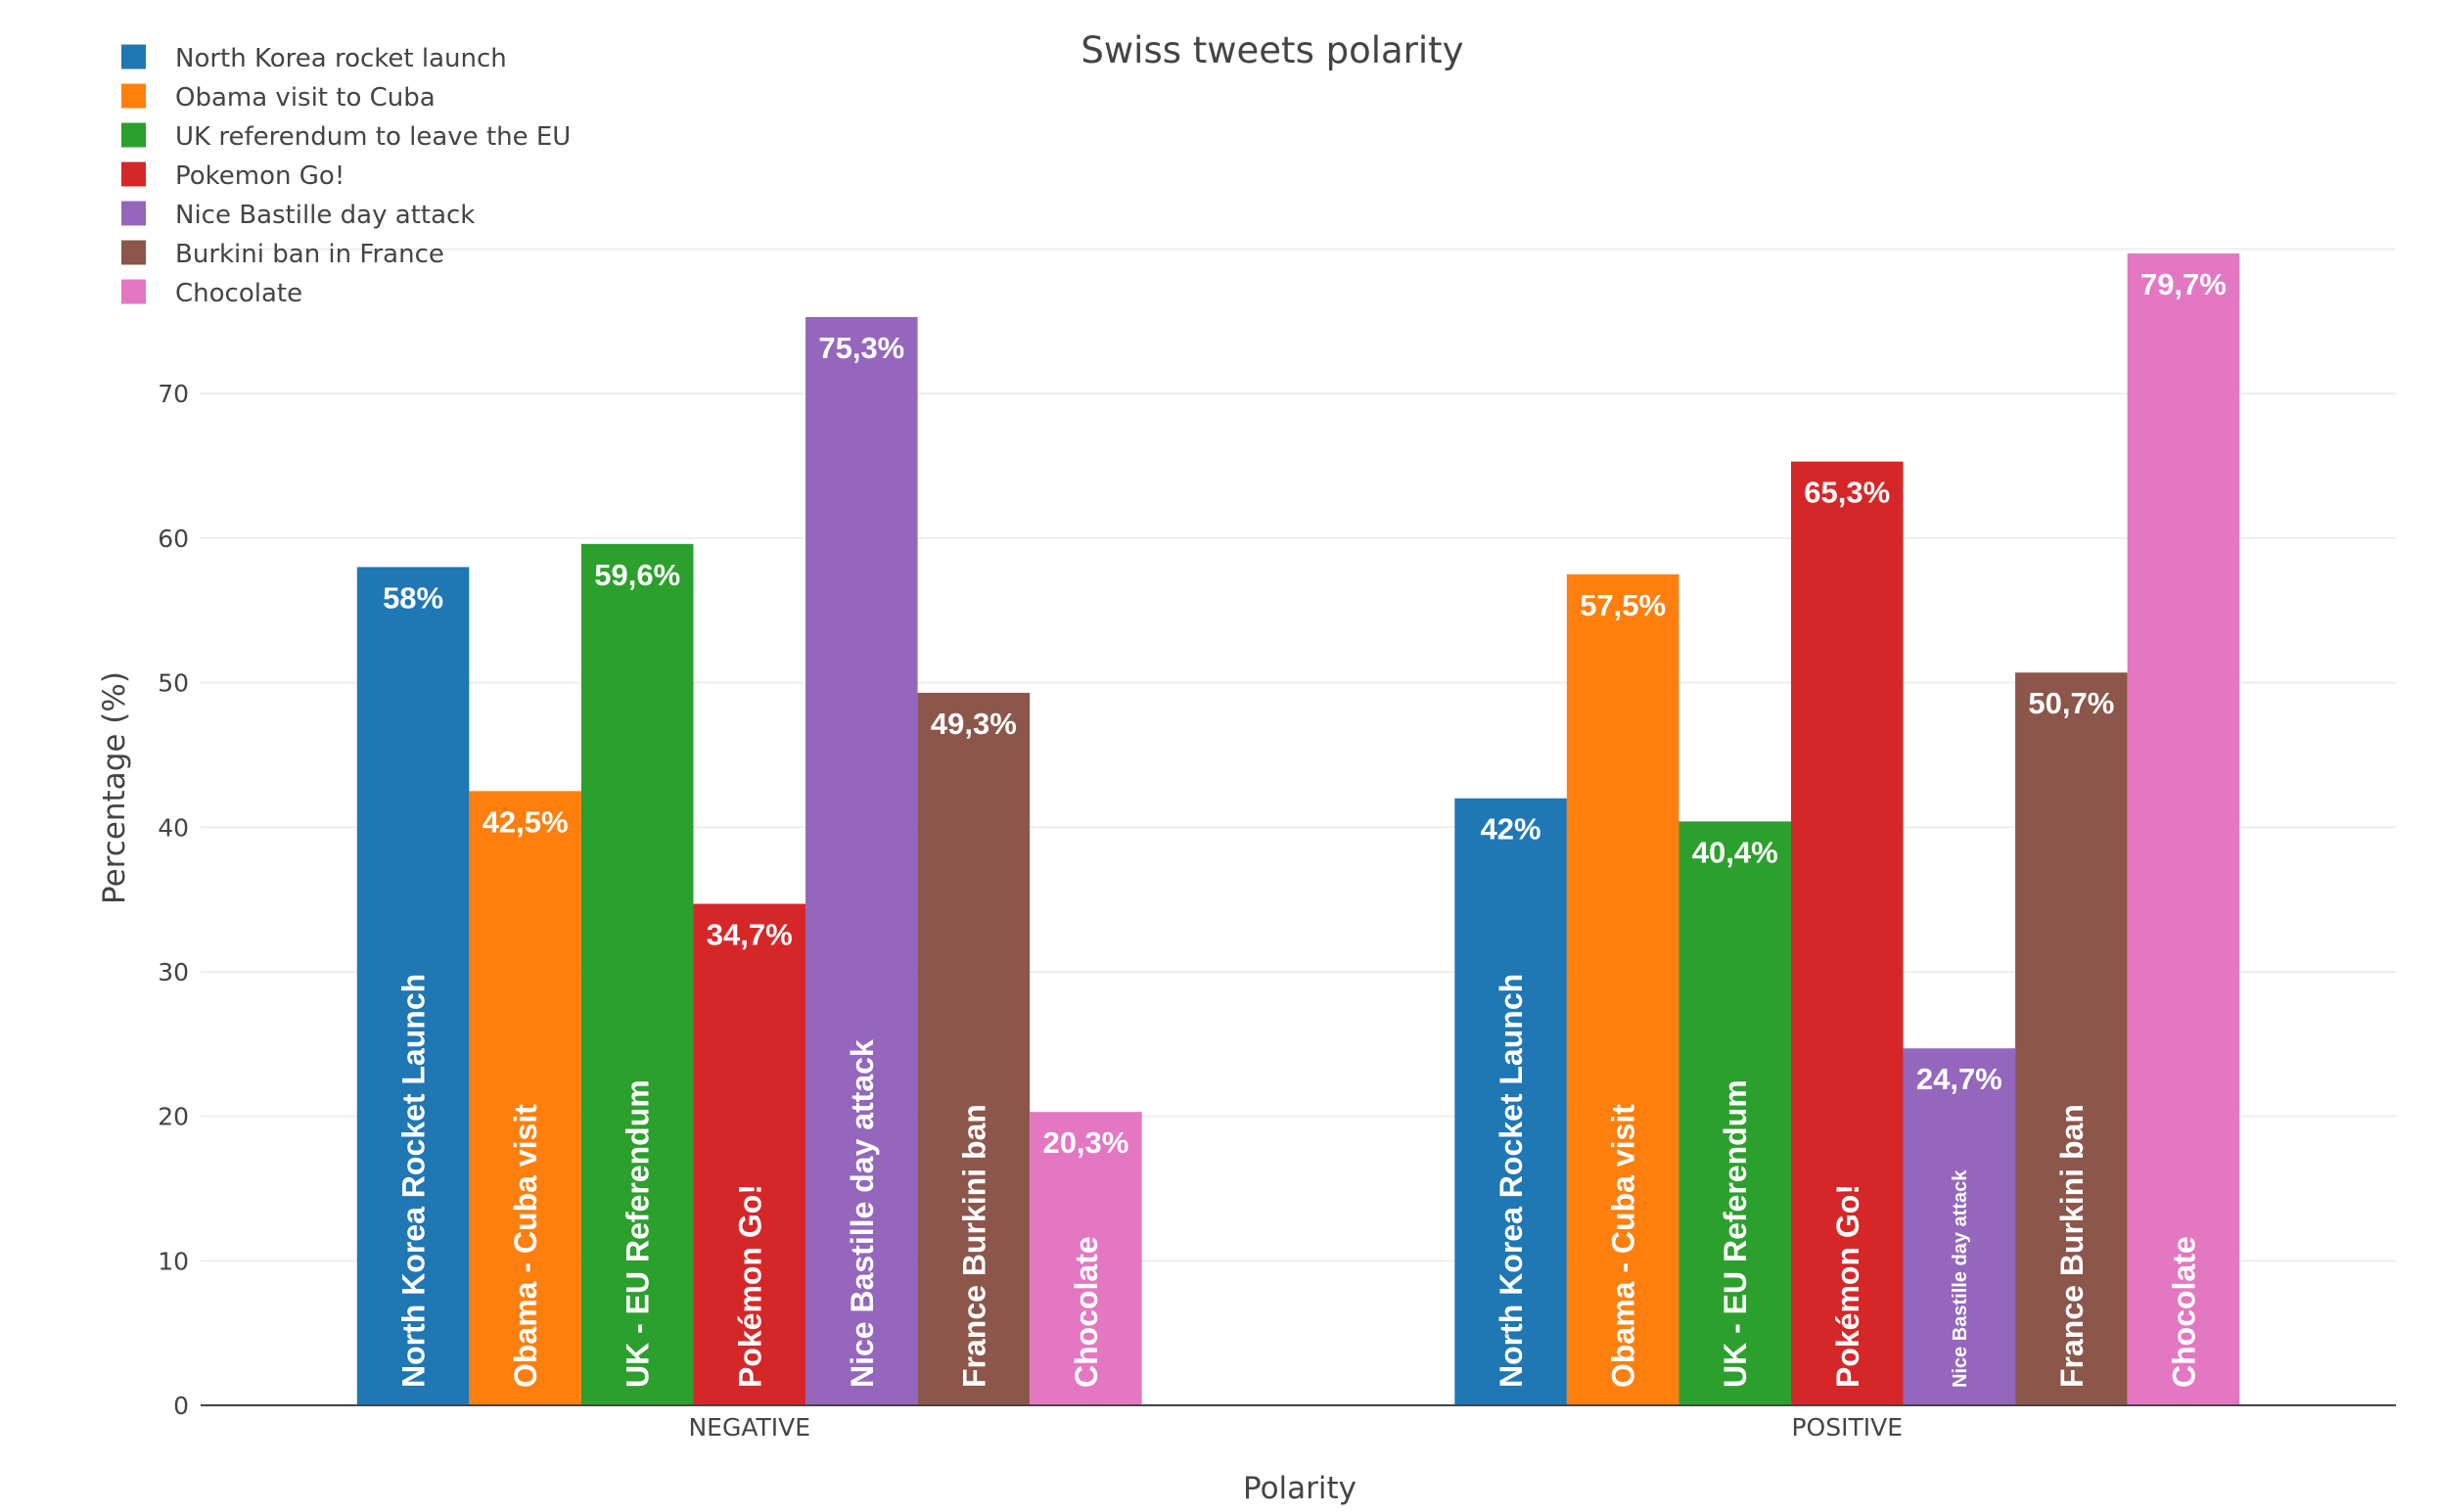 The width and height of the screenshot is (2437, 1512). I want to click on legend-label: Nice Bastille day attack, so click(325, 215).